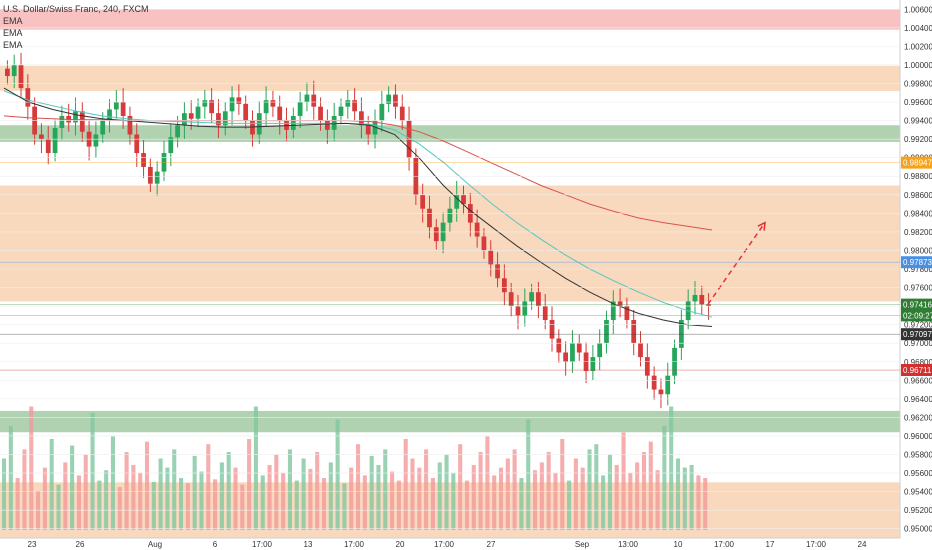 The height and width of the screenshot is (550, 932). Describe the element at coordinates (678, 544) in the screenshot. I see `x-tick-12: 10` at that location.